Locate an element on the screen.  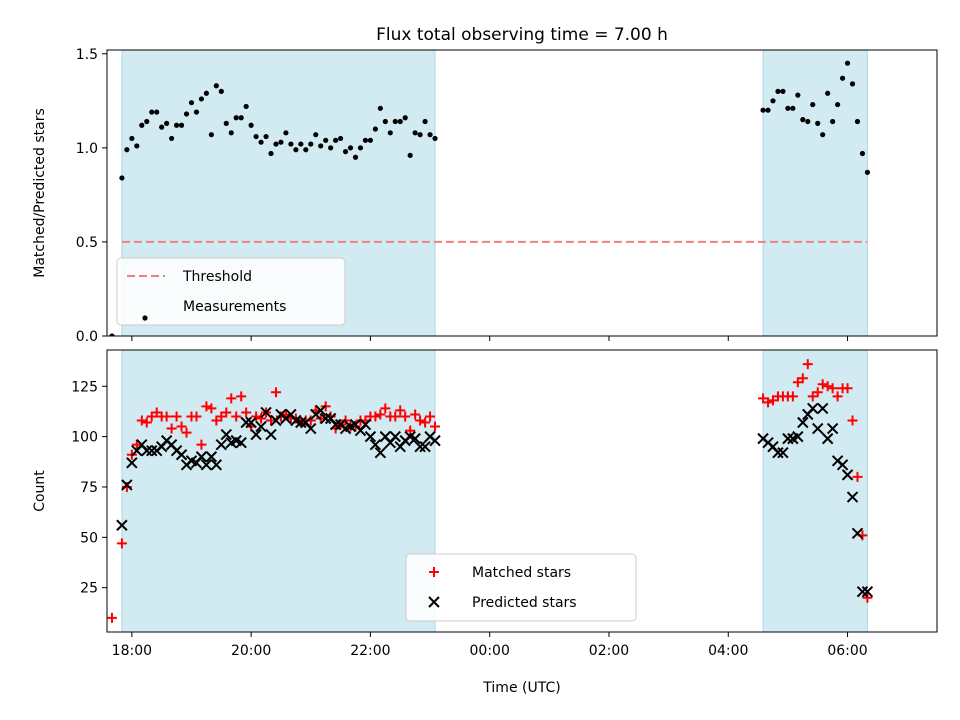
legend-matched-swatch is located at coordinates (434, 572).